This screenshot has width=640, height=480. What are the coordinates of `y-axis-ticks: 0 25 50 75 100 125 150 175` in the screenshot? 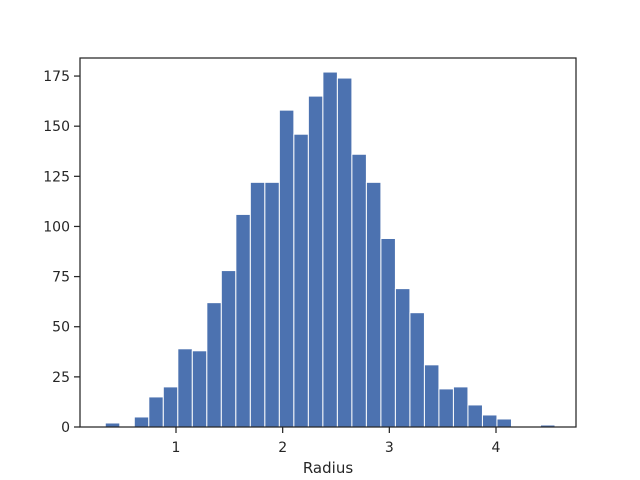 It's located at (61, 252).